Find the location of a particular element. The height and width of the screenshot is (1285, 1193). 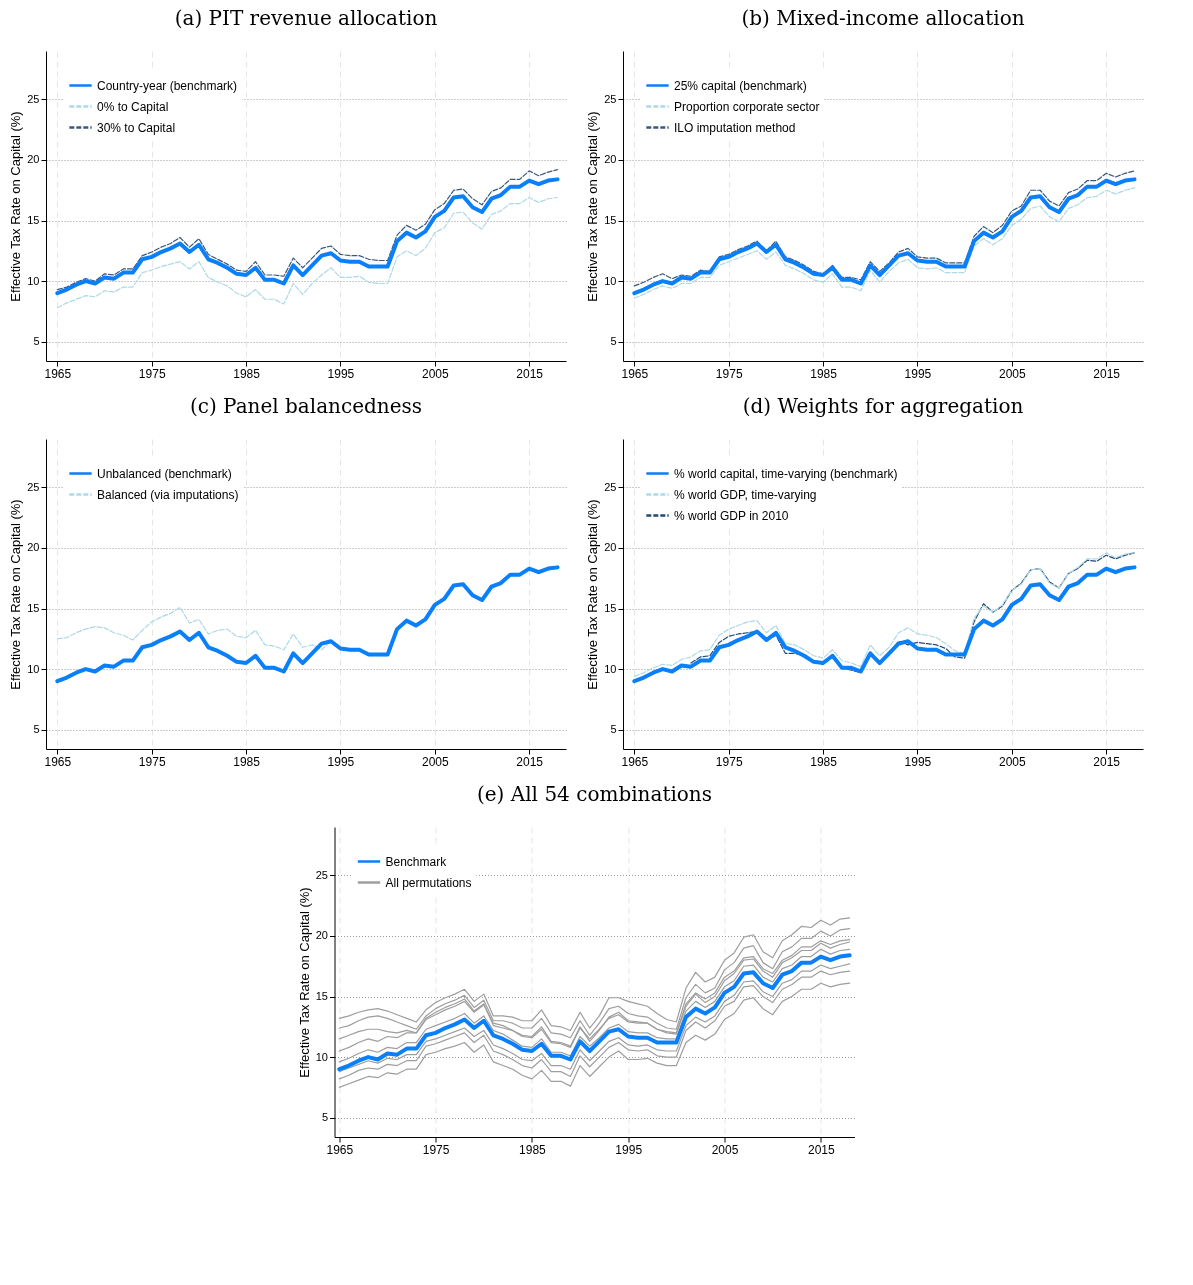

chart-title: (c) Panel balancedness is located at coordinates (306, 406).